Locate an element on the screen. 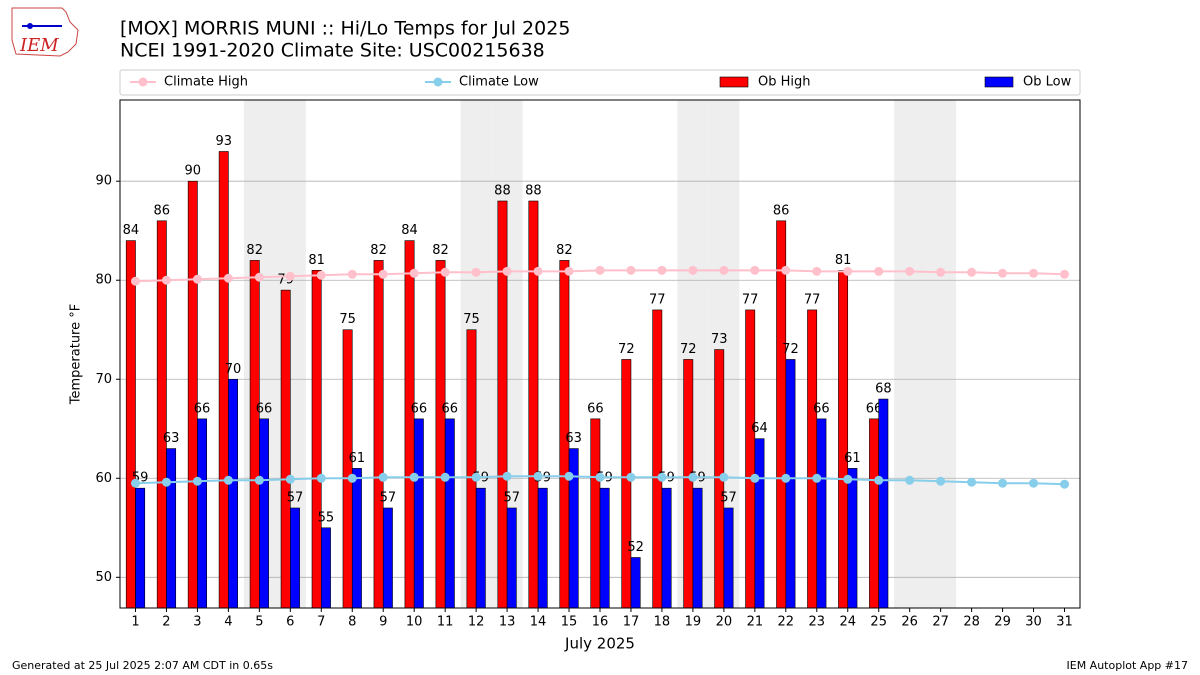 The height and width of the screenshot is (675, 1200). data-label: 73 is located at coordinates (719, 339).